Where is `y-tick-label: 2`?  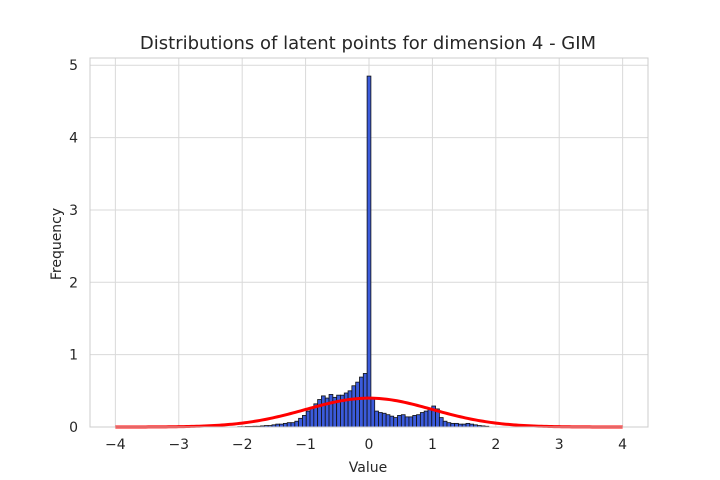 y-tick-label: 2 is located at coordinates (73, 283).